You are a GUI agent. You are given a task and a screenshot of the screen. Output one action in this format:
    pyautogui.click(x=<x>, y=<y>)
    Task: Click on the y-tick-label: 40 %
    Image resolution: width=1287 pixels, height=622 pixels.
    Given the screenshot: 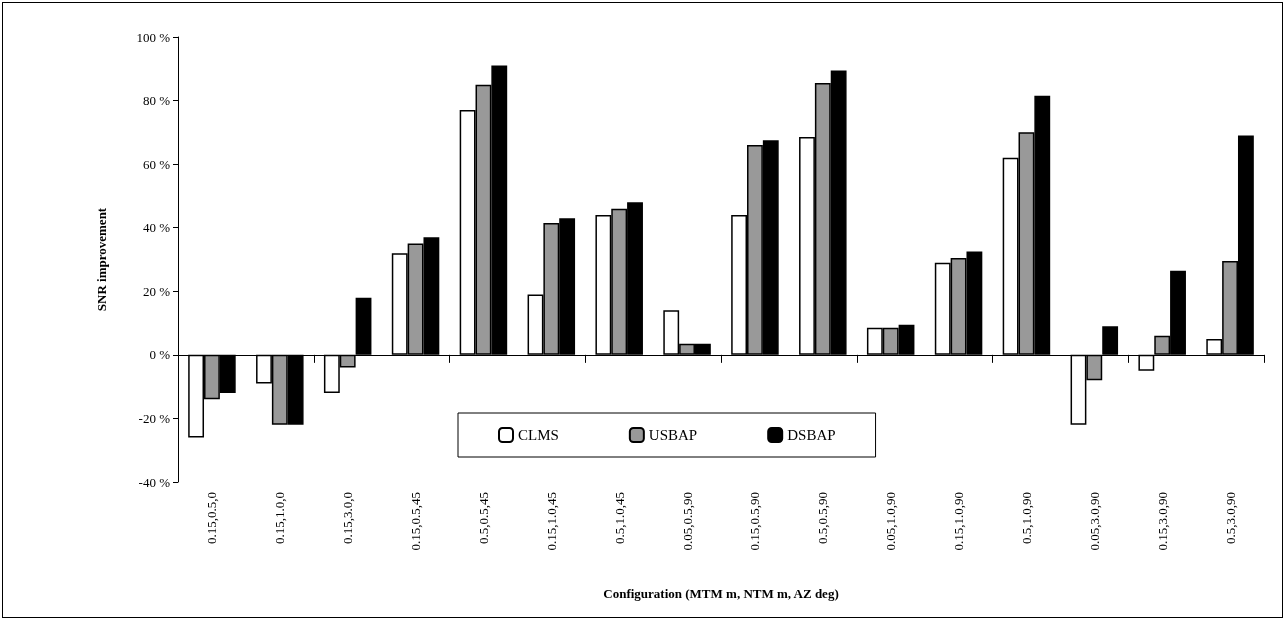 What is the action you would take?
    pyautogui.click(x=156, y=228)
    